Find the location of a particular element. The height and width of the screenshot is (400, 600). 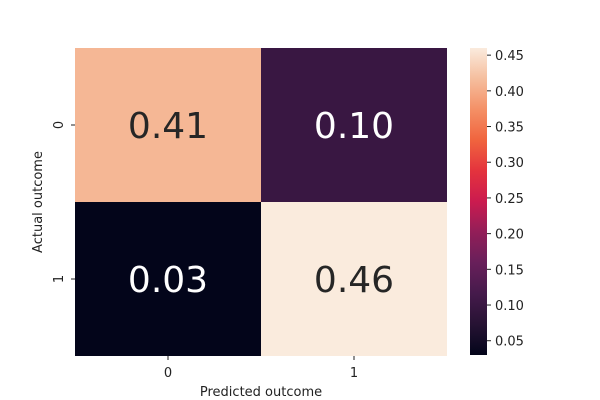

colorbar-tick-label-7: 0.40 is located at coordinates (509, 92).